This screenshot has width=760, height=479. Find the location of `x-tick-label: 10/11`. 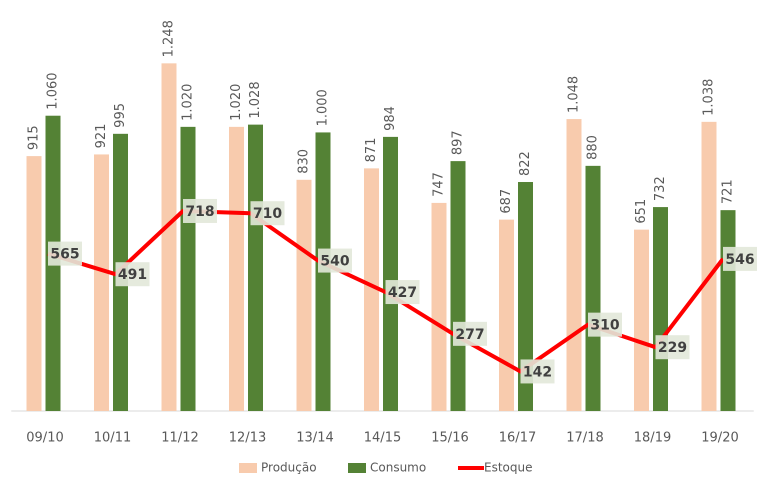

x-tick-label: 10/11 is located at coordinates (112, 438).